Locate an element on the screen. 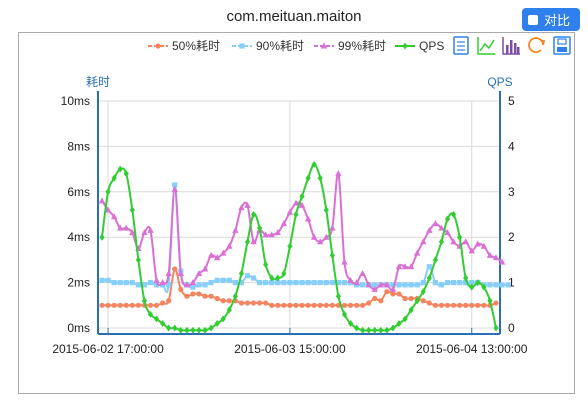 Image resolution: width=588 pixels, height=403 pixels. save-icon is located at coordinates (562, 45).